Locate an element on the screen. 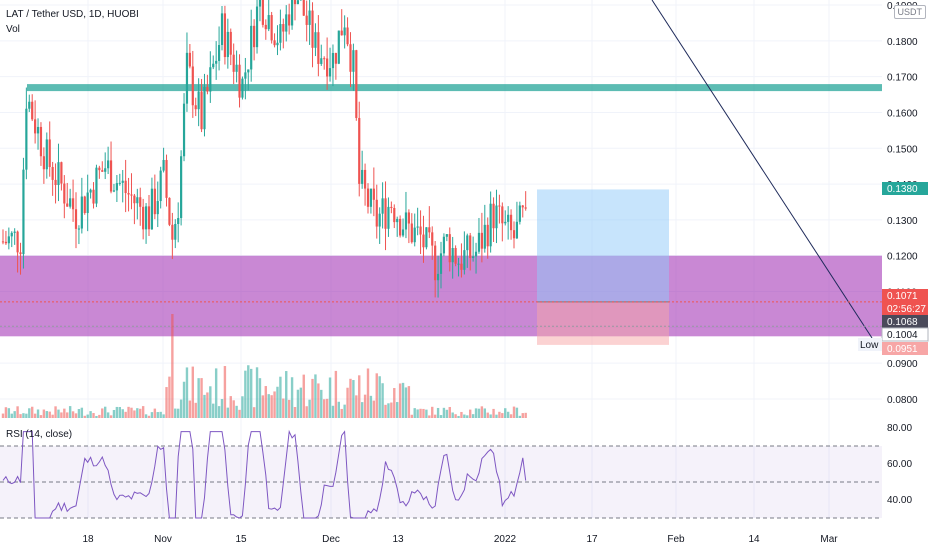 The height and width of the screenshot is (555, 932). stop-zone is located at coordinates (603, 323).